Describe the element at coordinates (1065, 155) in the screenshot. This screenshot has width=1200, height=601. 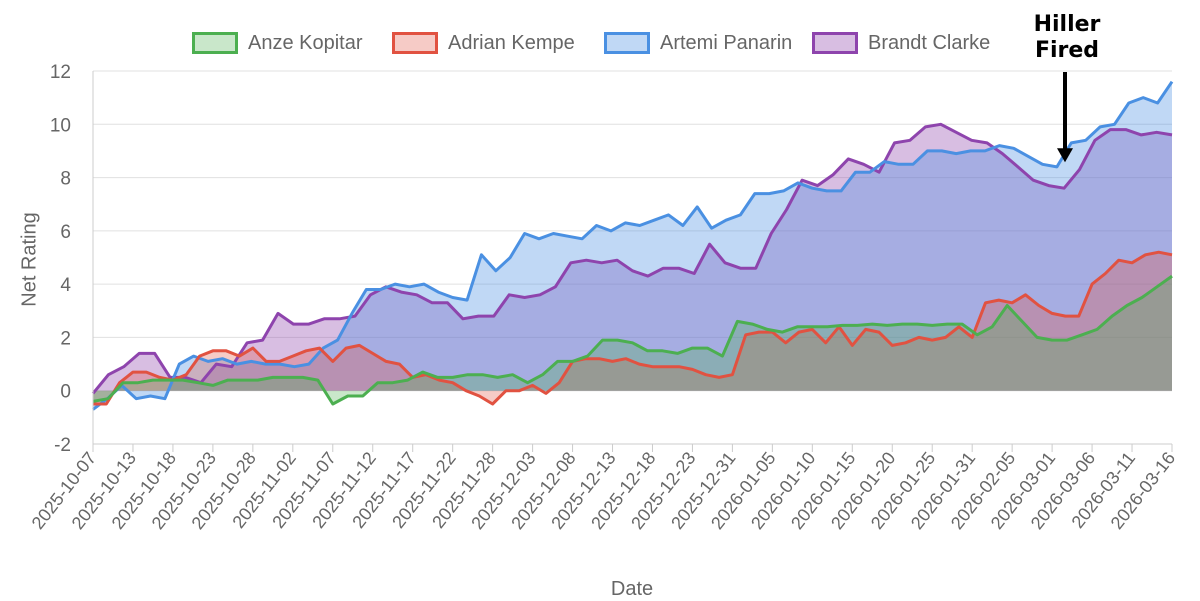
I see `annotation-arrow-head` at that location.